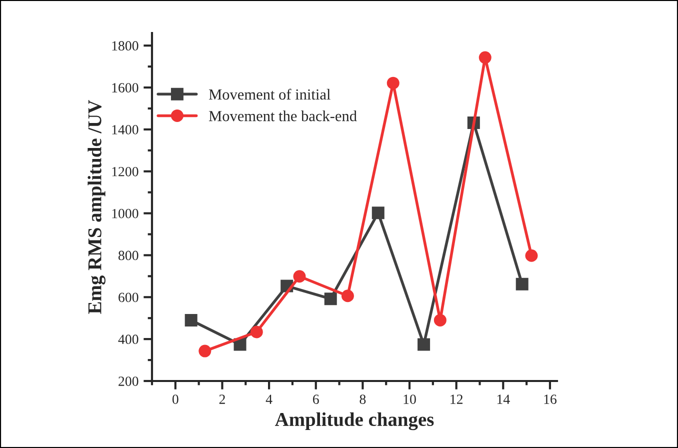 The width and height of the screenshot is (678, 448). Describe the element at coordinates (97, 207) in the screenshot. I see `y-axis-title: Emg RMS amplitude /UV` at that location.